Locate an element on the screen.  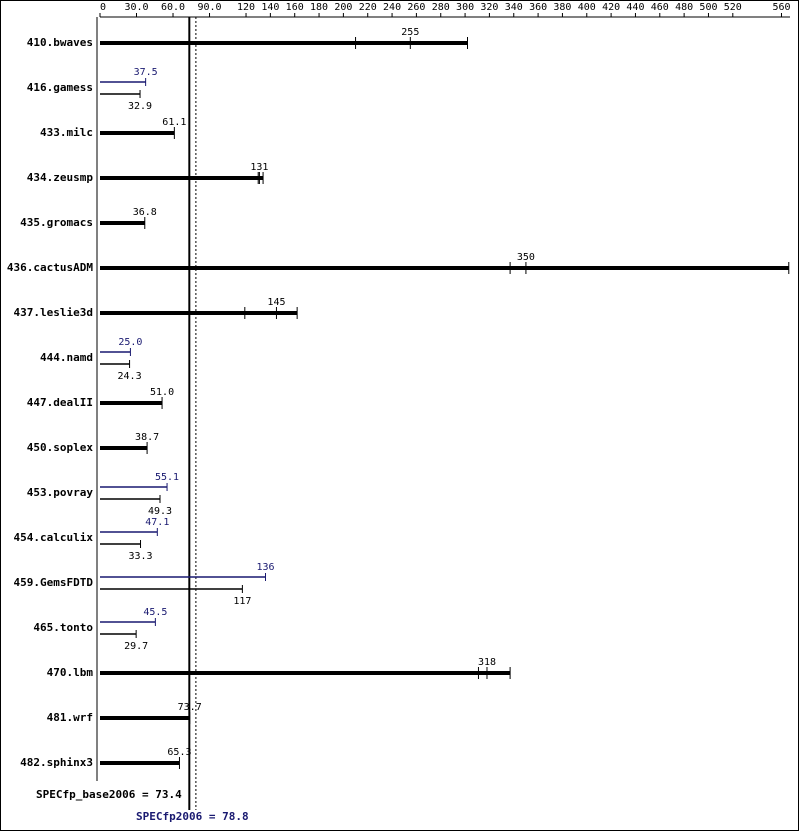
x-tick-label: 560 is located at coordinates (781, 7).